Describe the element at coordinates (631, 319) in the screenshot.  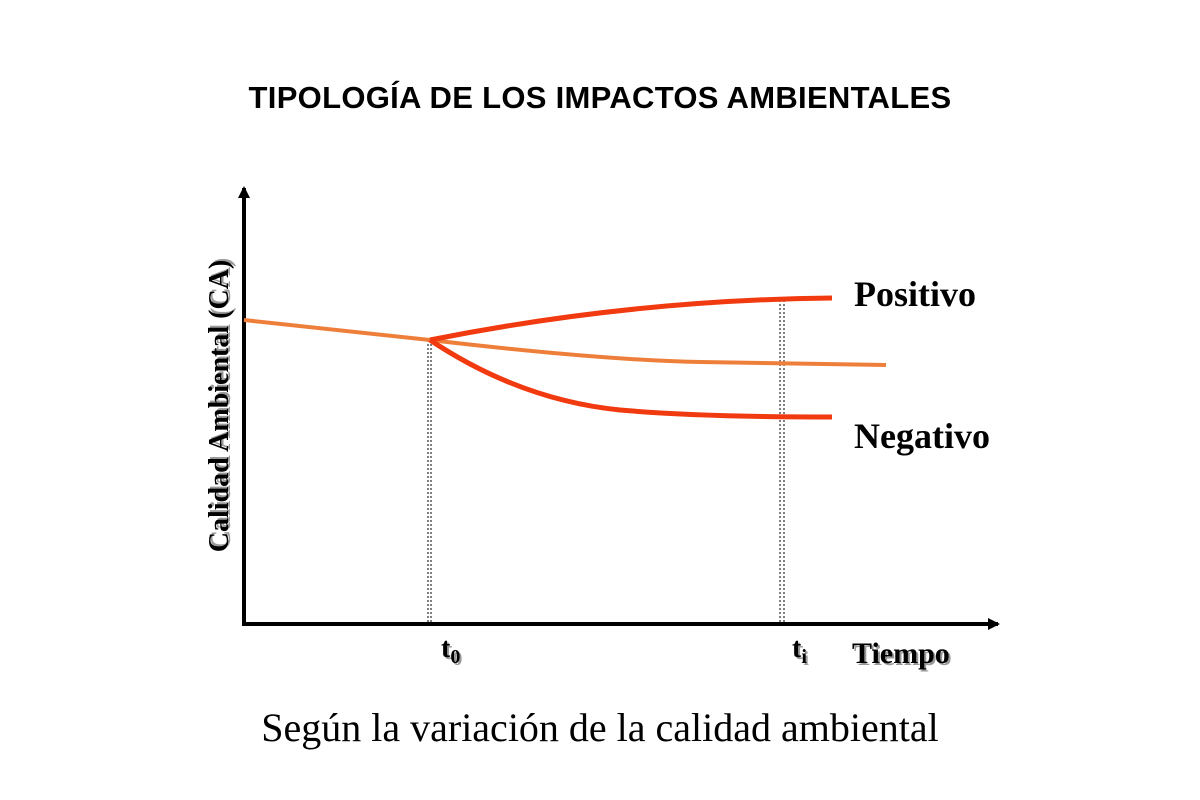
I see `positive-curve` at that location.